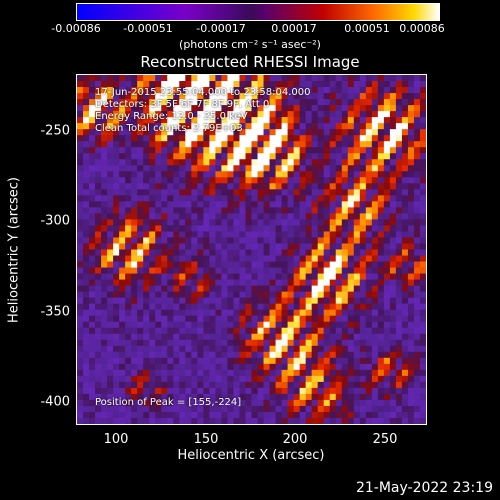 The height and width of the screenshot is (500, 500). Describe the element at coordinates (294, 28) in the screenshot. I see `colorbar-tick: 0.00017` at that location.